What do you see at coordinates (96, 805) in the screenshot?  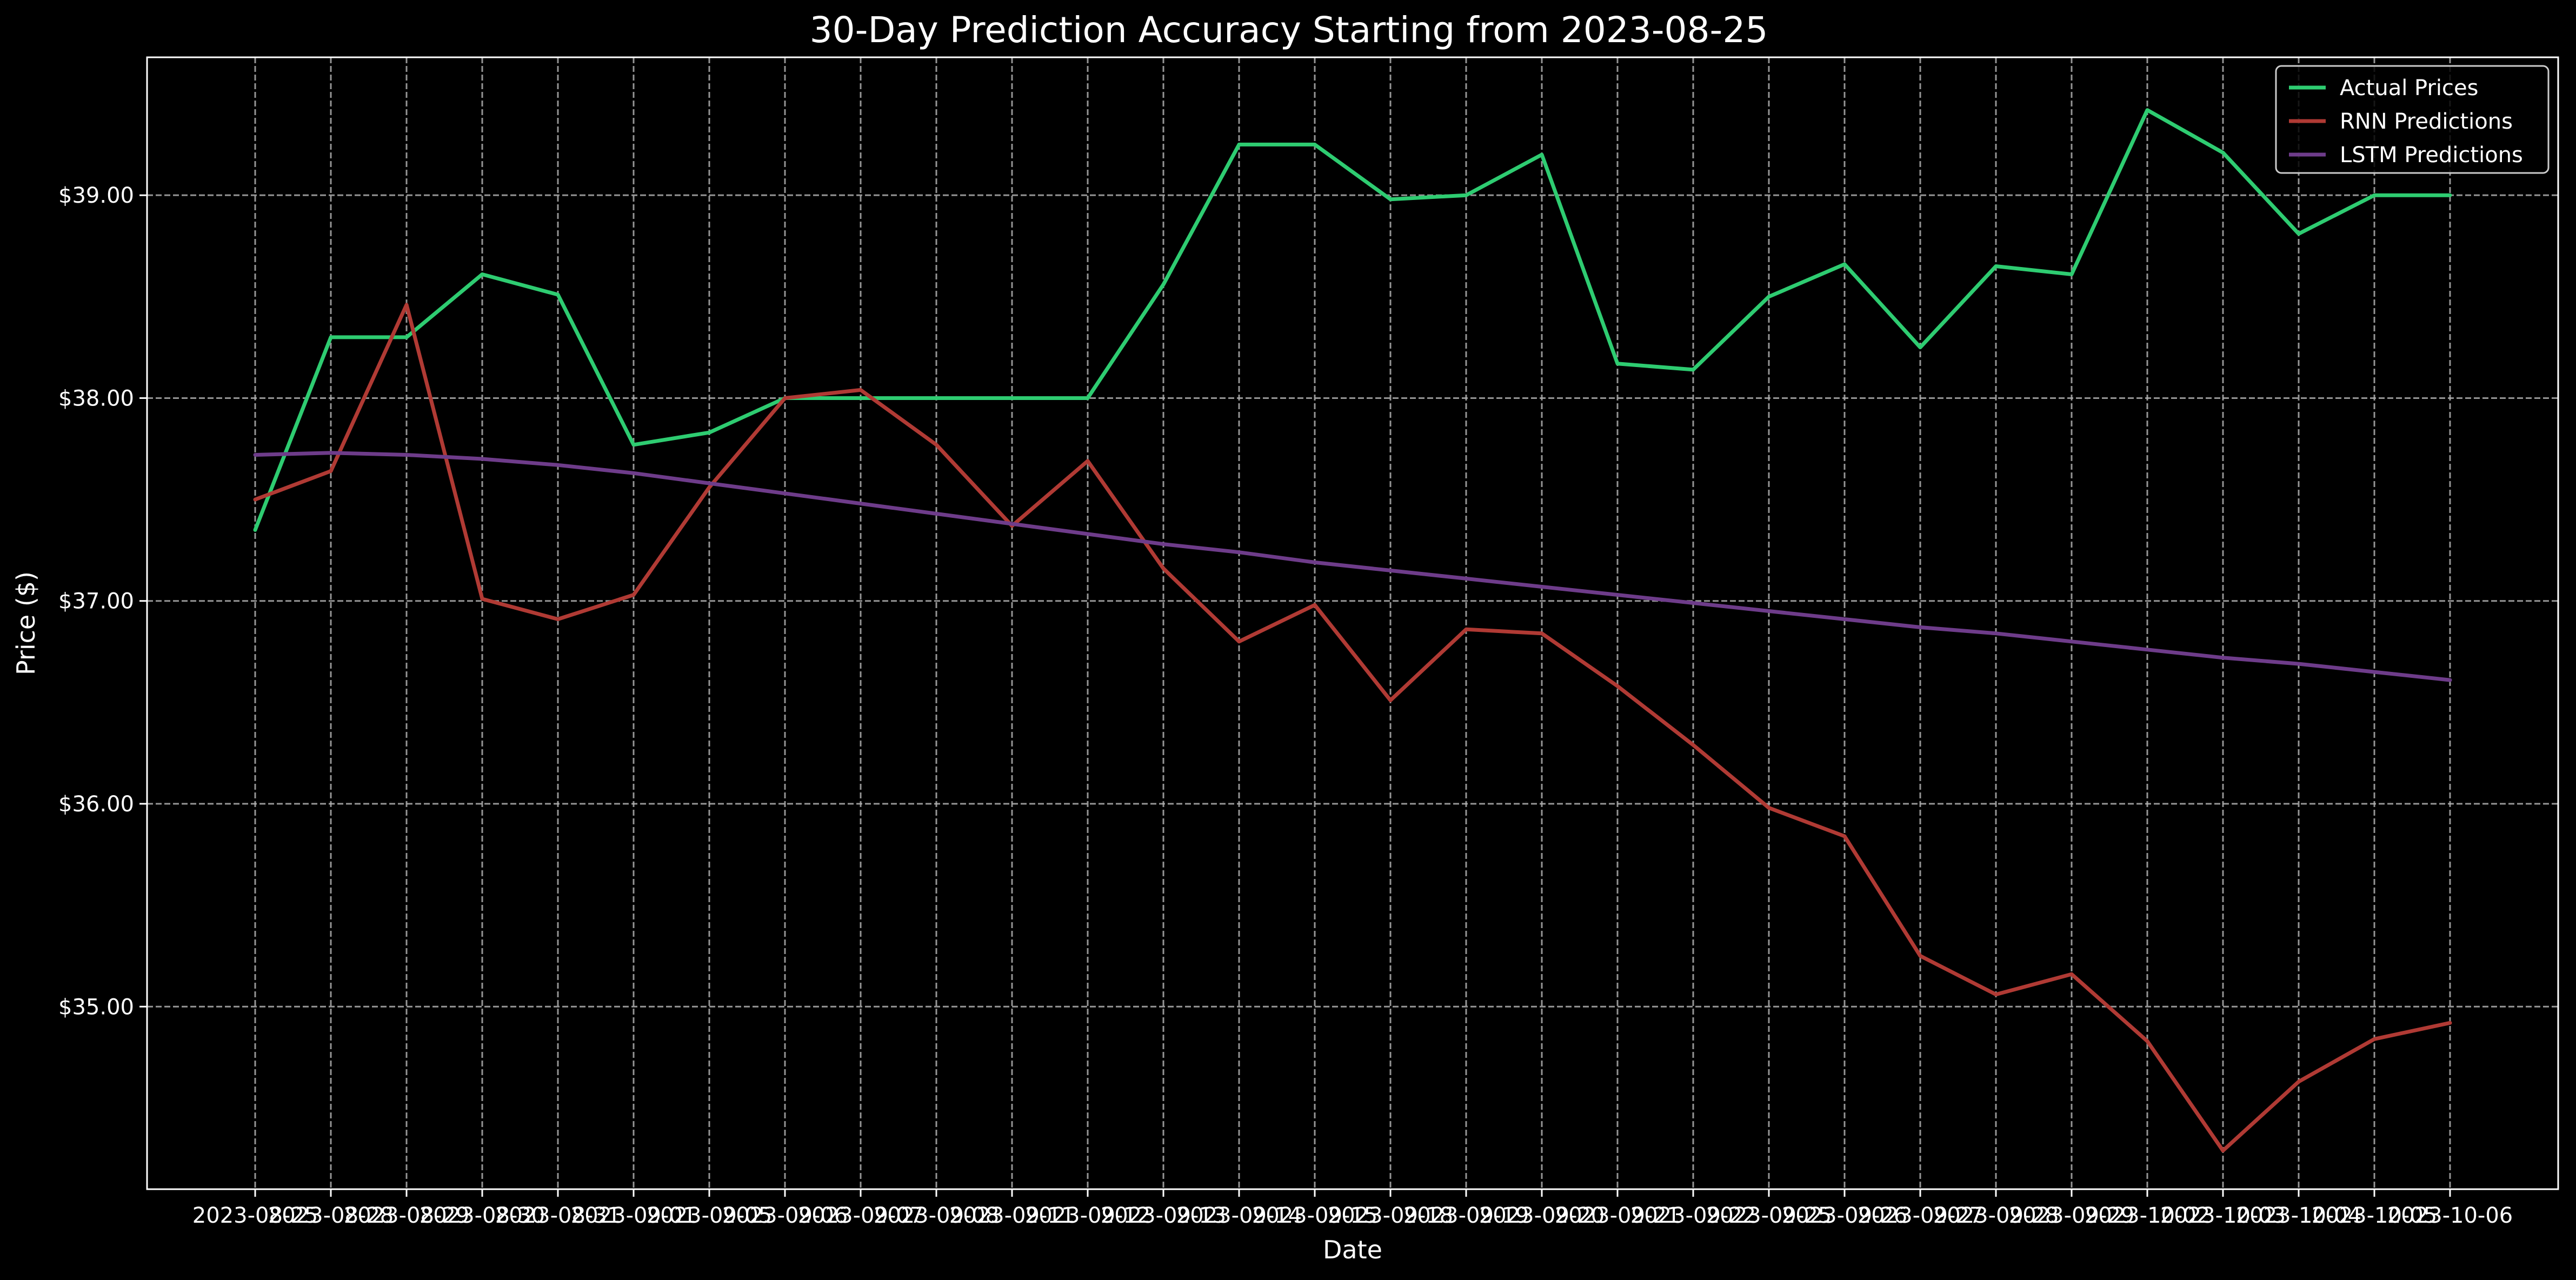 I see `y-tick-label: $36.00` at bounding box center [96, 805].